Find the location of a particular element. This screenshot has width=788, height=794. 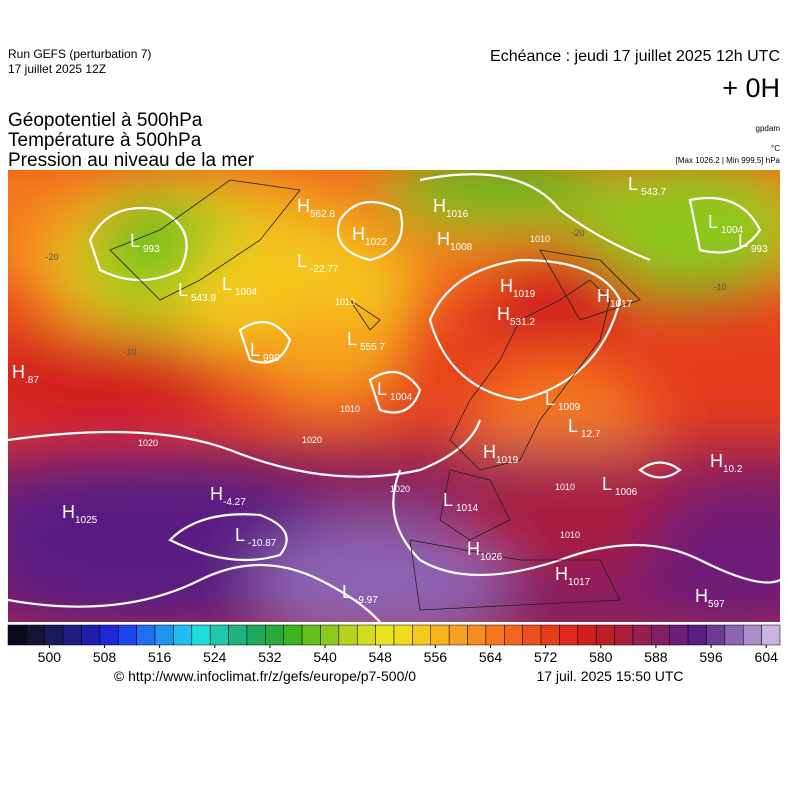

center-value: 1014 is located at coordinates (467, 508).